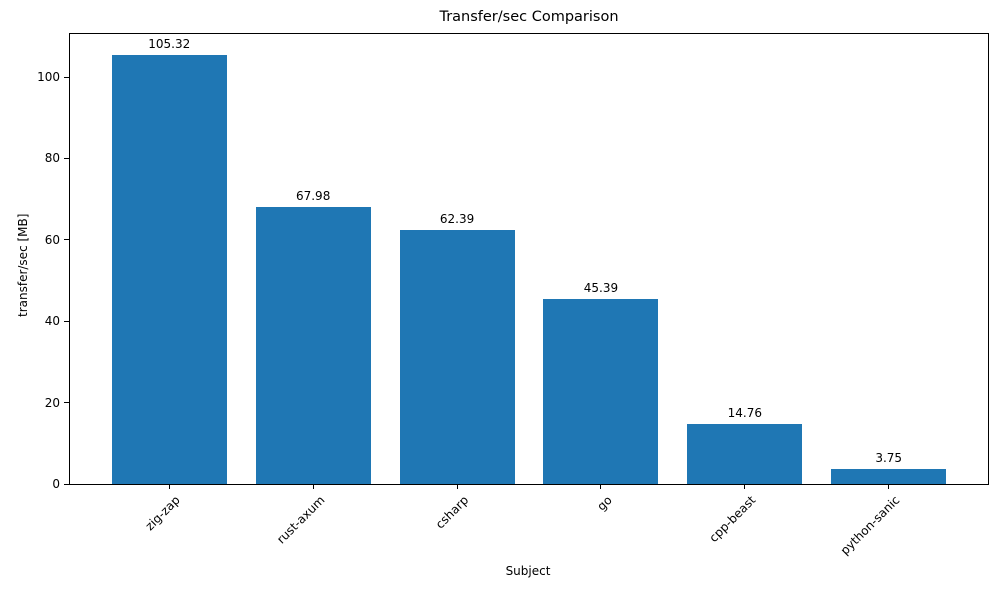 The width and height of the screenshot is (1000, 600). What do you see at coordinates (528, 571) in the screenshot?
I see `x-axis-label: Subject` at bounding box center [528, 571].